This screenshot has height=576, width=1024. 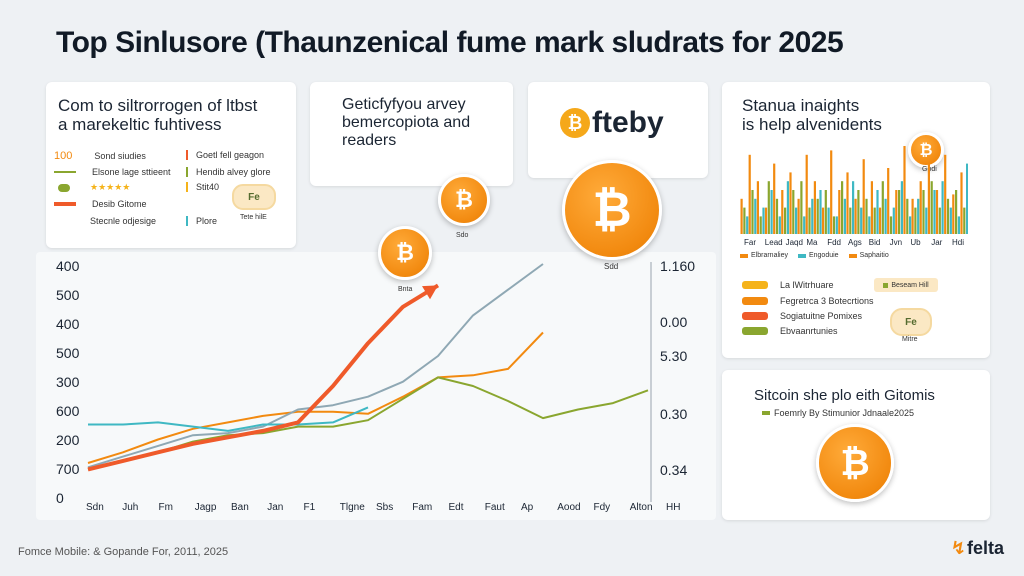 What do you see at coordinates (838, 413) in the screenshot?
I see `card-subtitle: Foemrly By Stimunior Jdnaale2025` at bounding box center [838, 413].